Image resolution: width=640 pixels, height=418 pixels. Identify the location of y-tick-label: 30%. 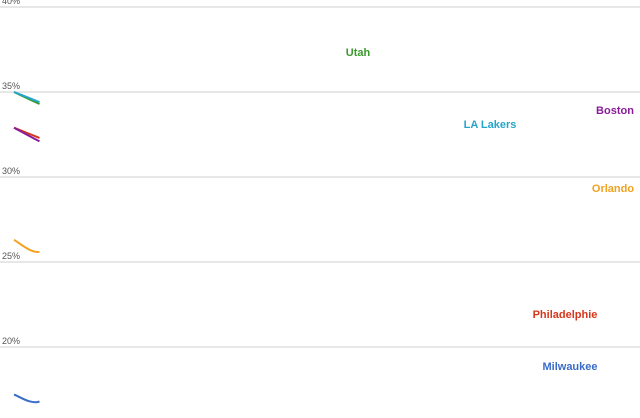
(11, 171).